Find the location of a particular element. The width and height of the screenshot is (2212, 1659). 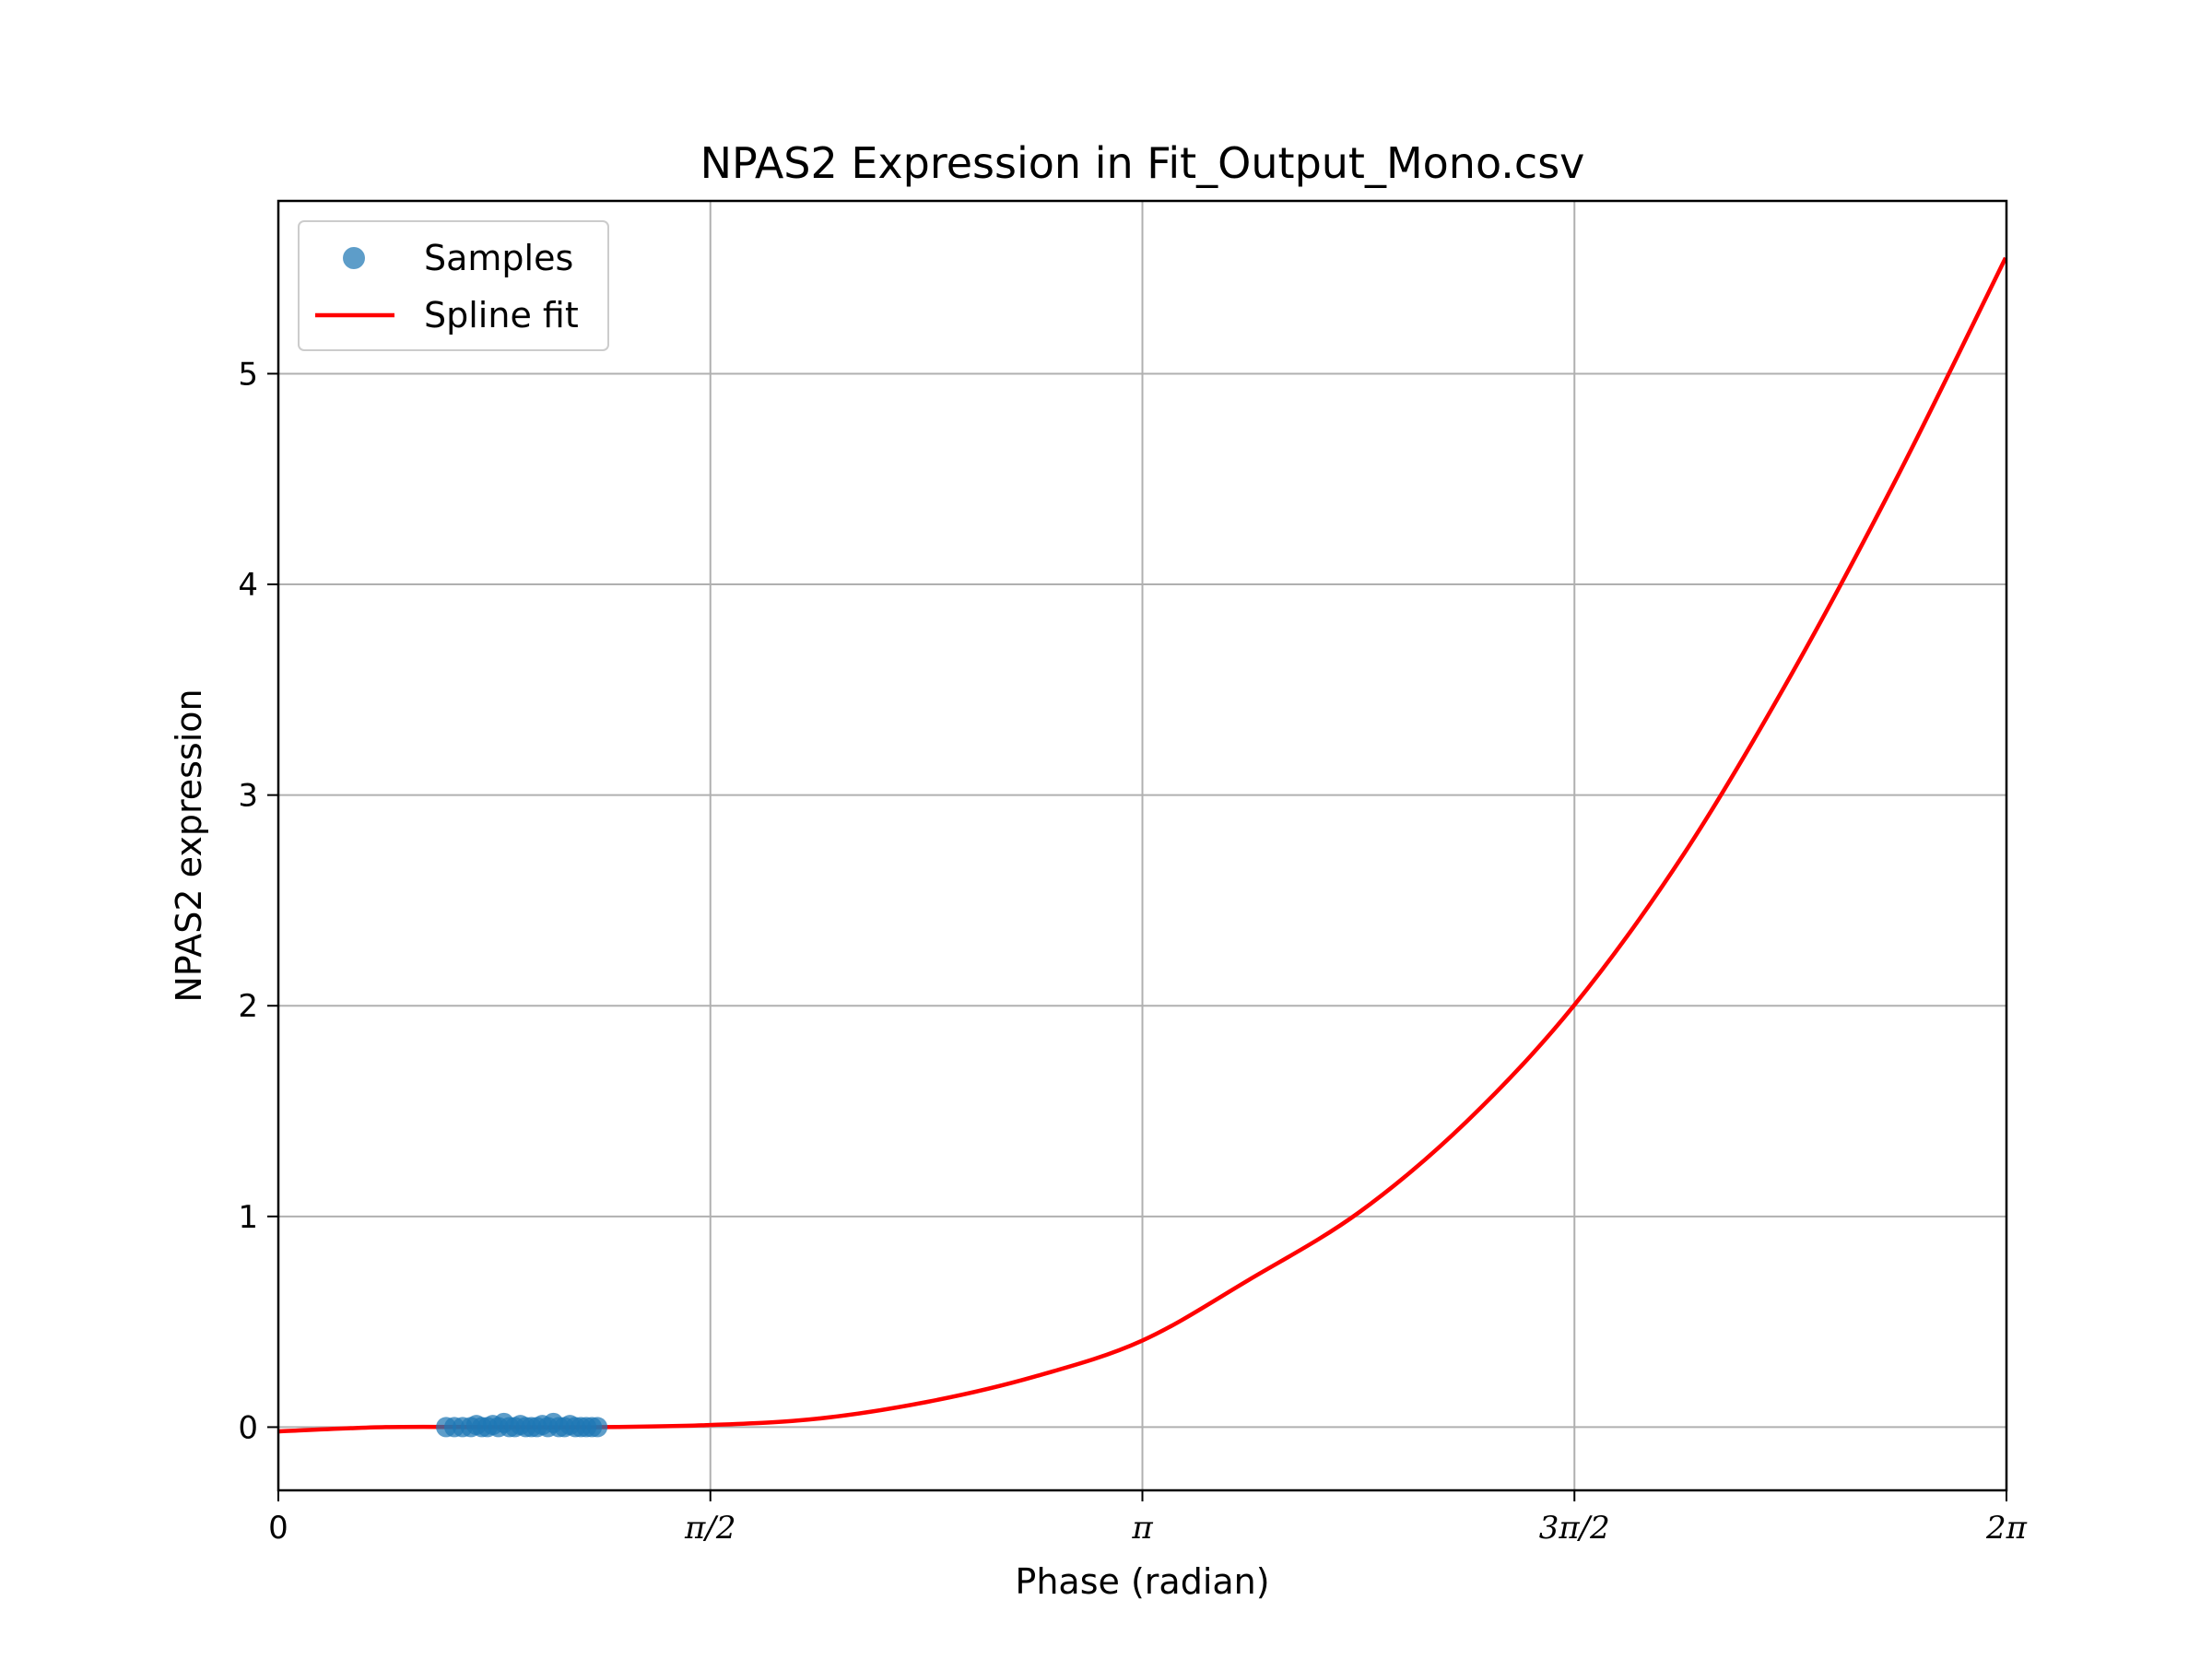

x-tick-label: π is located at coordinates (1142, 1528).